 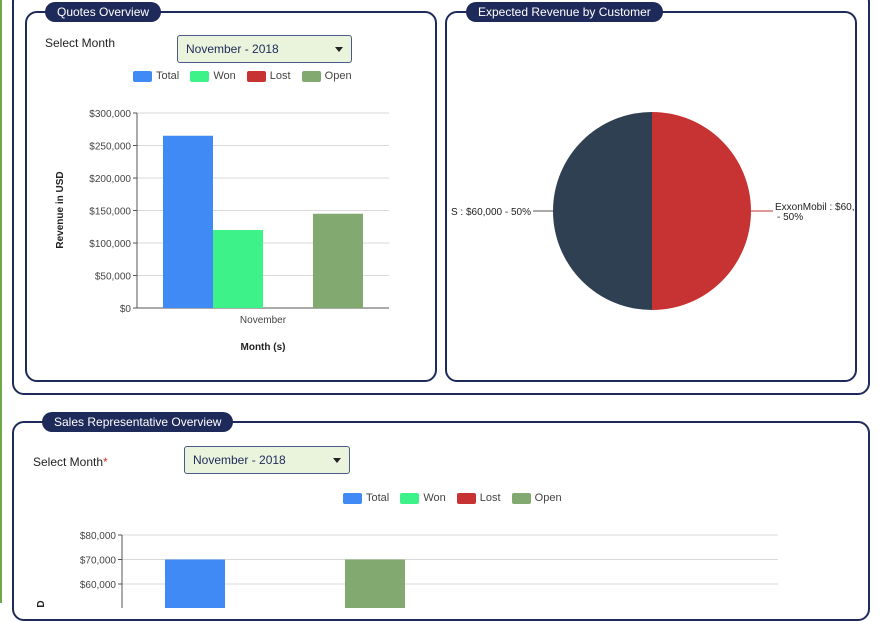 I want to click on sales-legend: Total Won Lost Open, so click(x=456, y=498).